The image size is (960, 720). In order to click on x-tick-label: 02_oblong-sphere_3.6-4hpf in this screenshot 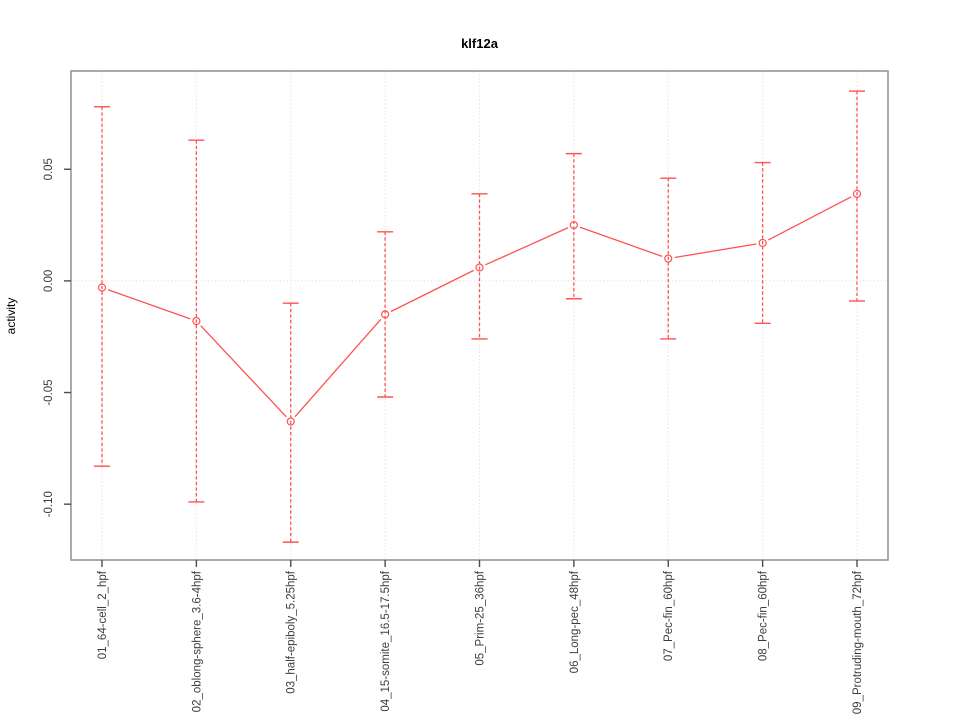, I will do `click(197, 641)`.